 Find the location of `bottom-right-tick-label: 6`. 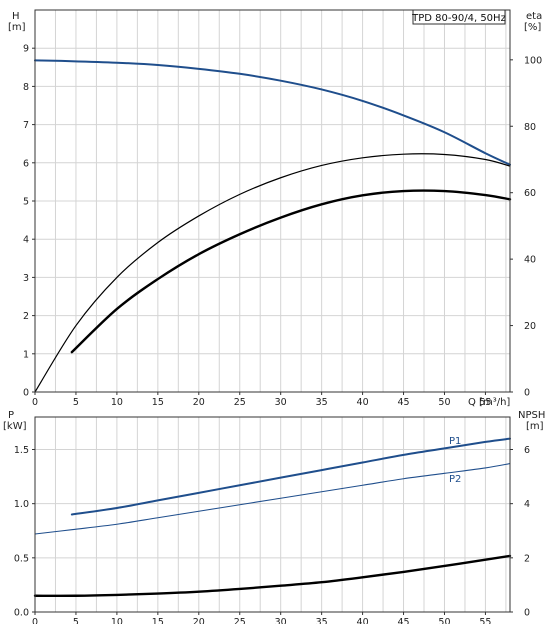

bottom-right-tick-label: 6 is located at coordinates (527, 450).